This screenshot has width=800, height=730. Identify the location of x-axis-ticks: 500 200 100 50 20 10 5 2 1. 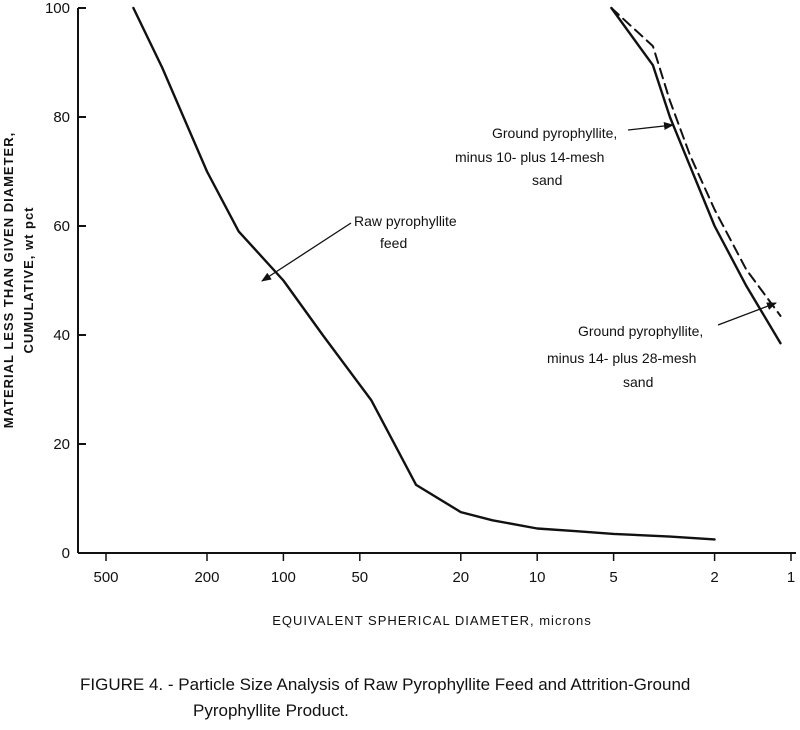
(444, 569).